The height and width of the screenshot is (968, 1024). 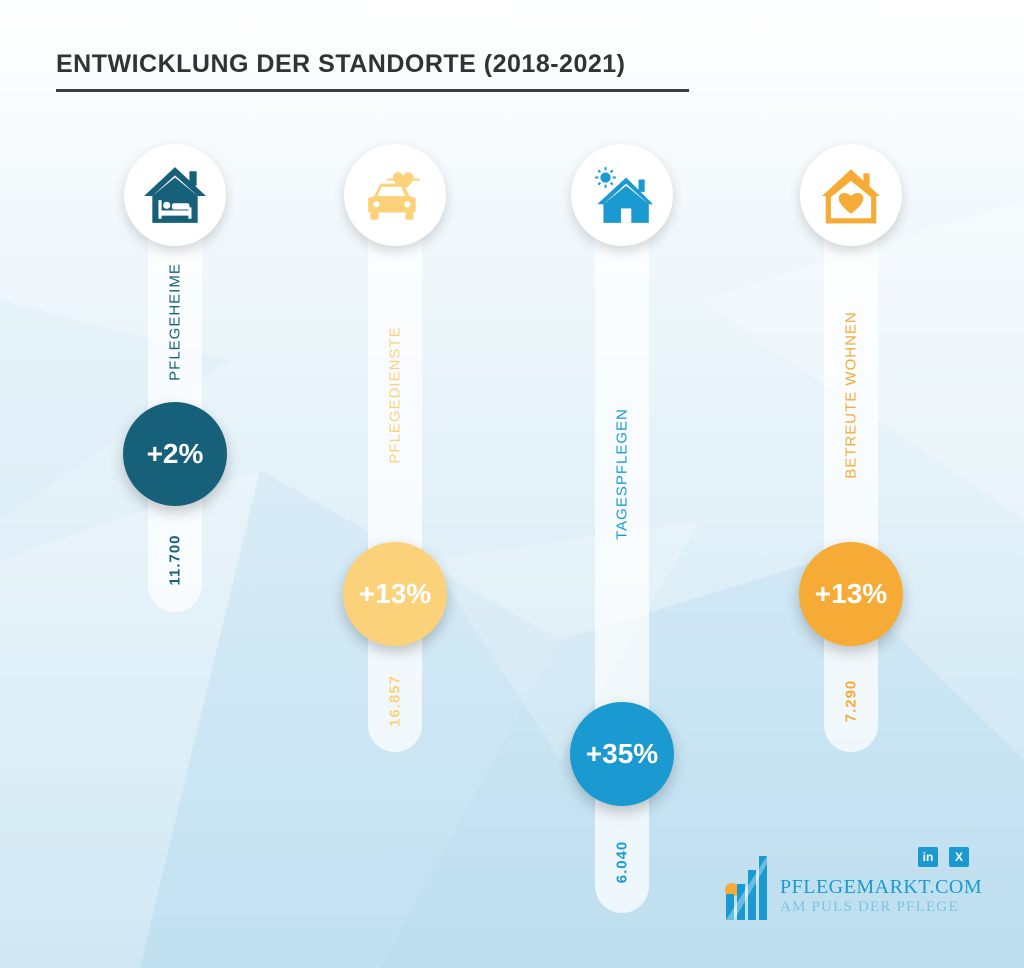 I want to click on house-heart-icon, so click(x=851, y=196).